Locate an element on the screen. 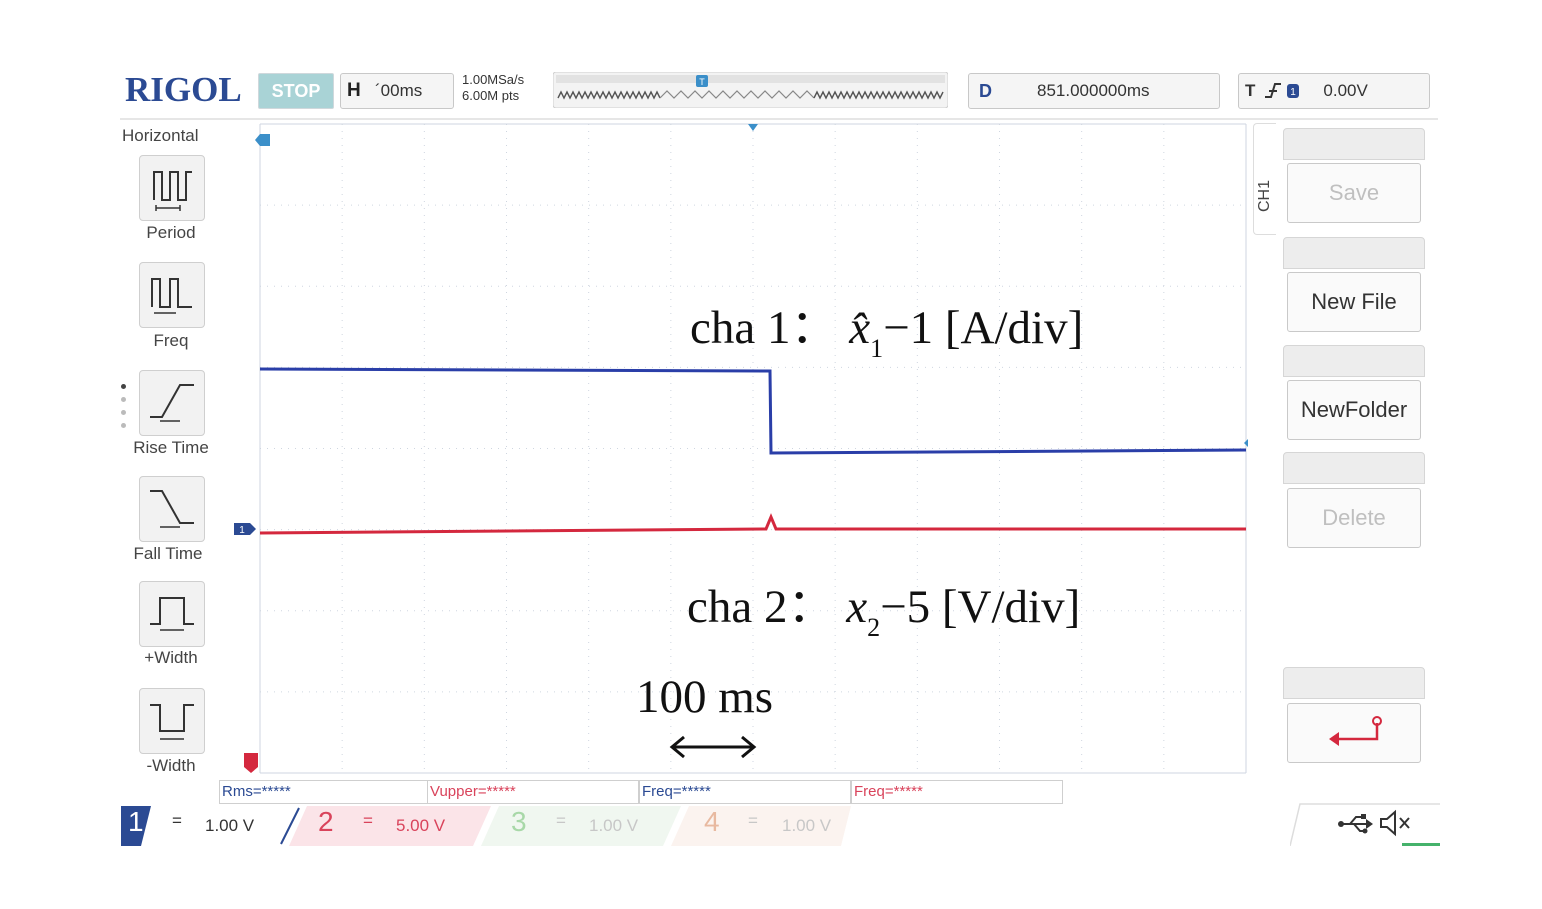  ch3-scale: 1.00 V is located at coordinates (614, 825).